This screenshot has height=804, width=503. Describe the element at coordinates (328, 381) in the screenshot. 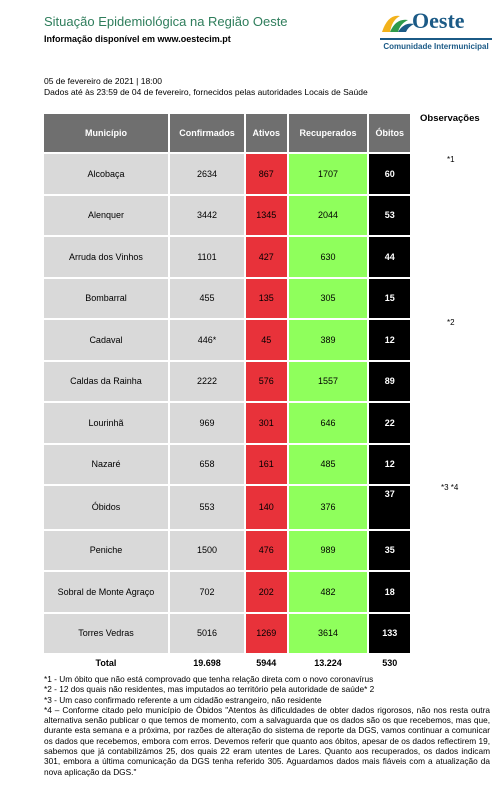

I see `cell-recuperados: 1557` at that location.